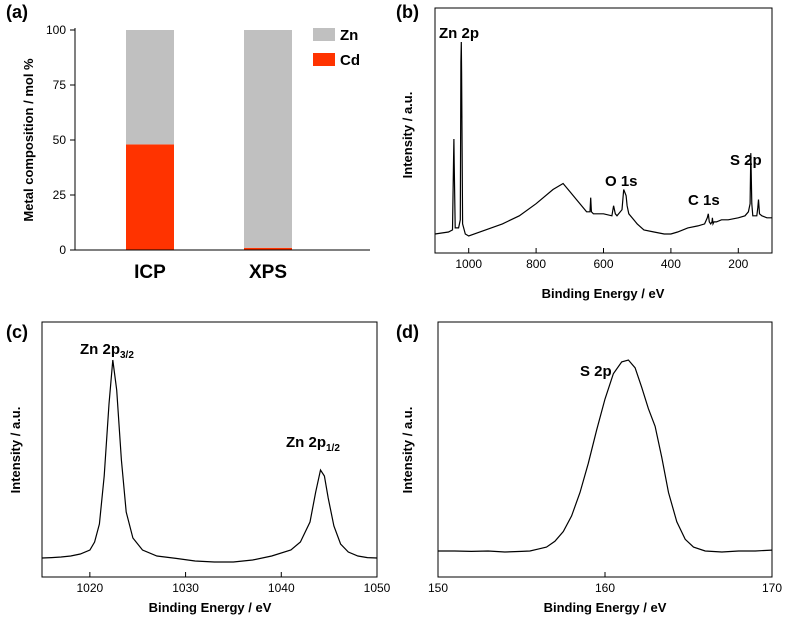 The width and height of the screenshot is (787, 621). What do you see at coordinates (407, 135) in the screenshot?
I see `panel-b-y-axis-title: Intensity / a.u.` at bounding box center [407, 135].